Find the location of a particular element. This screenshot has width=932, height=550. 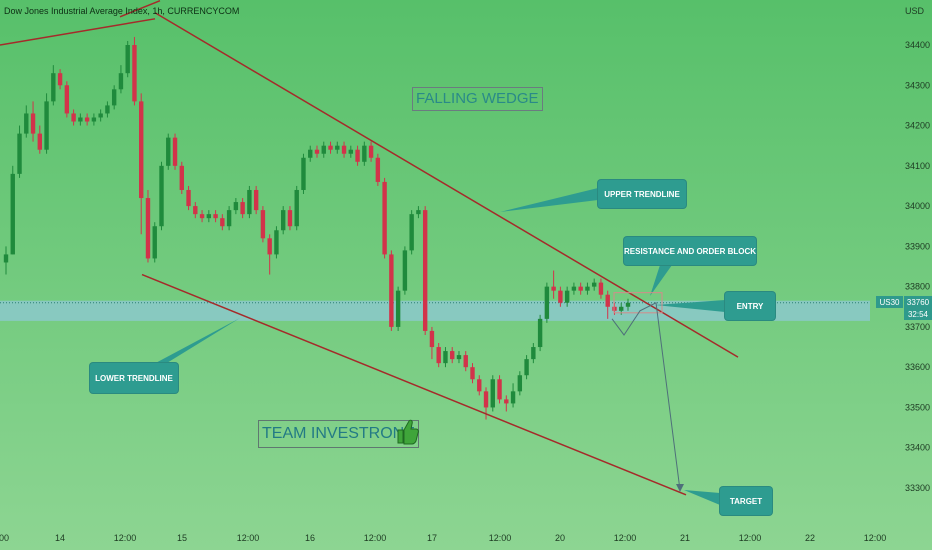

lower-trendline-pointer is located at coordinates (195, 342).